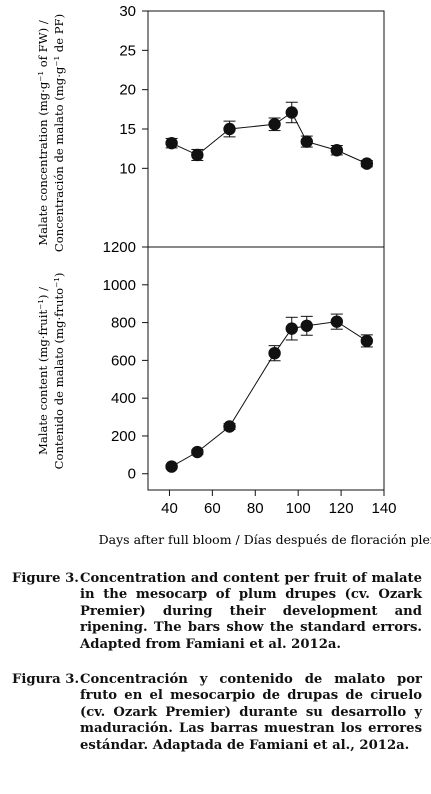 The height and width of the screenshot is (794, 431). What do you see at coordinates (43, 371) in the screenshot?
I see `y-axis-label: Malate content (mg·fruit⁻¹) /` at bounding box center [43, 371].